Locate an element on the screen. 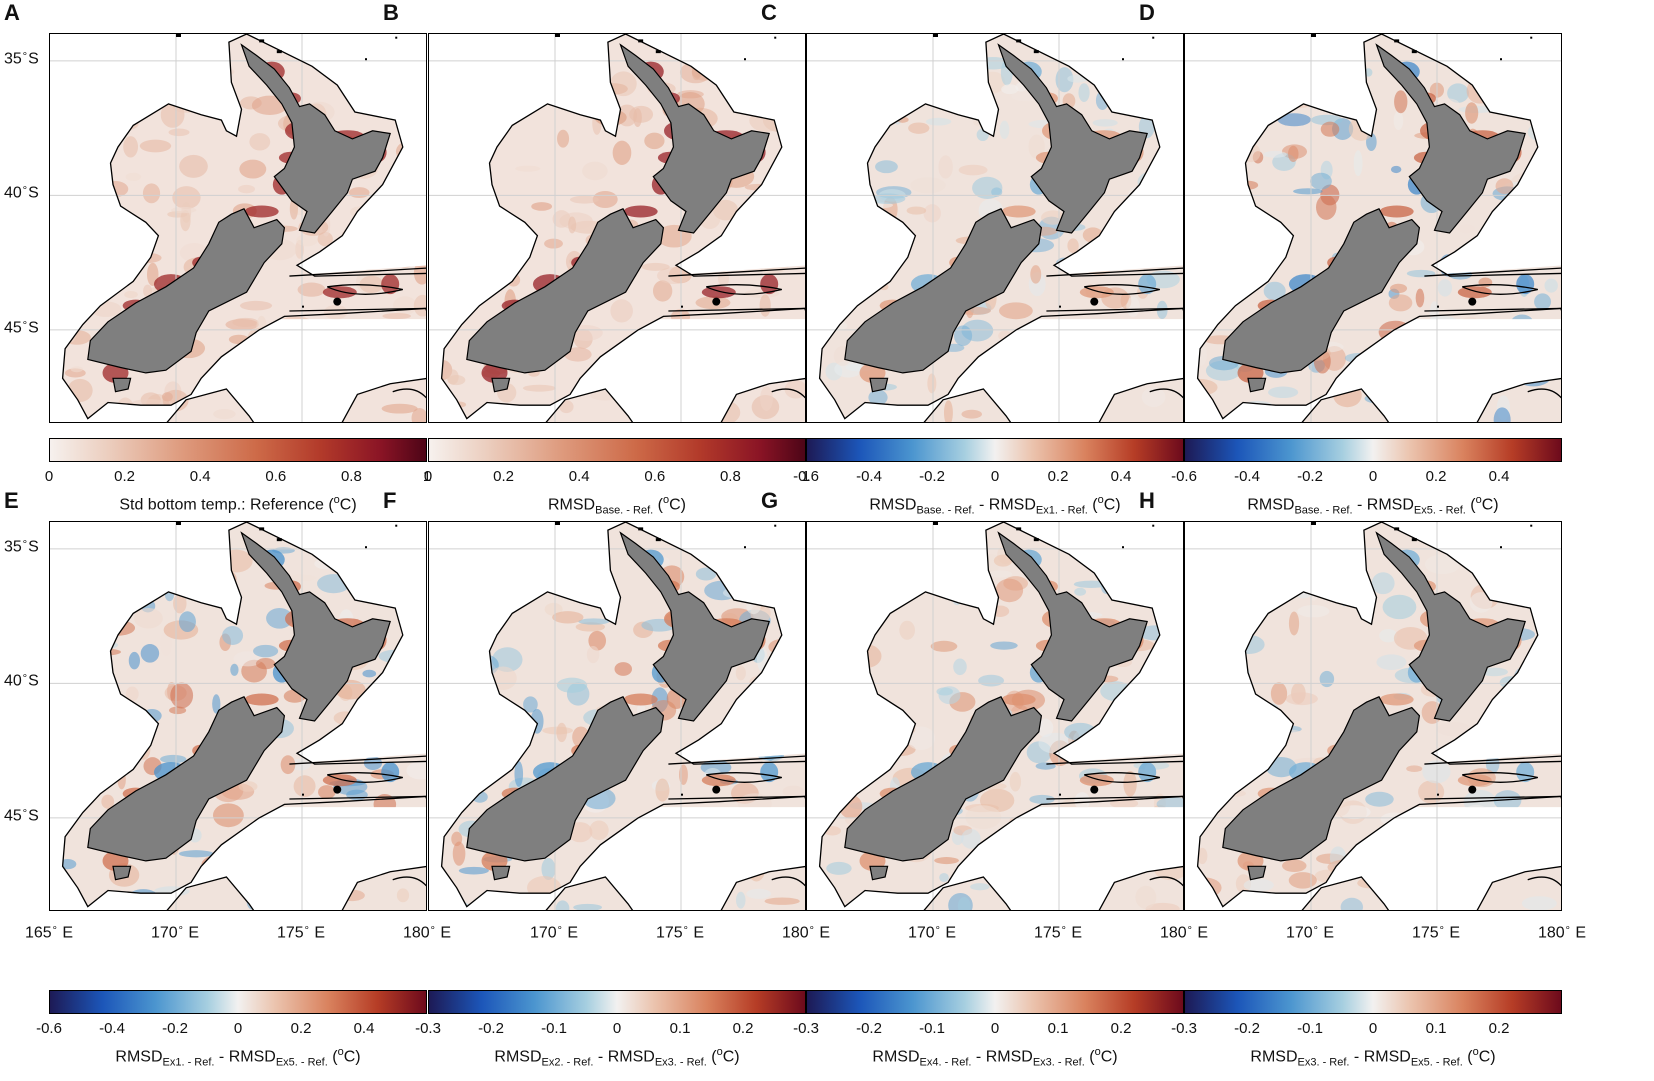 The height and width of the screenshot is (1081, 1654). map-panel-g is located at coordinates (995, 716).